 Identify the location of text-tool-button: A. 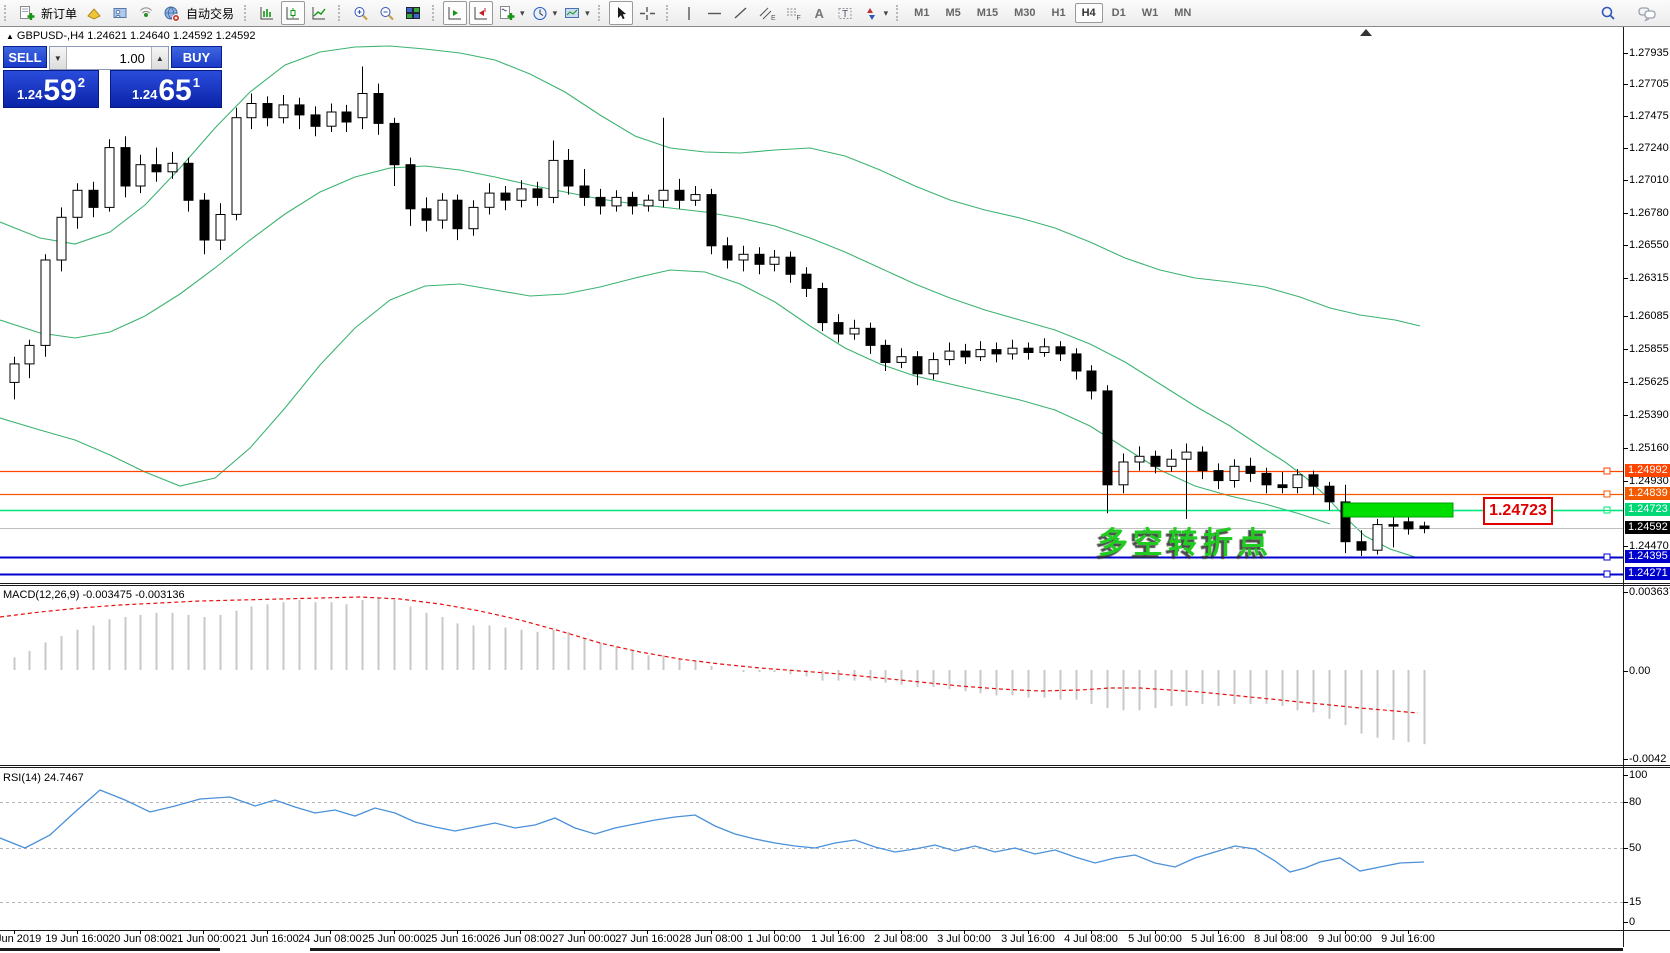
(819, 13).